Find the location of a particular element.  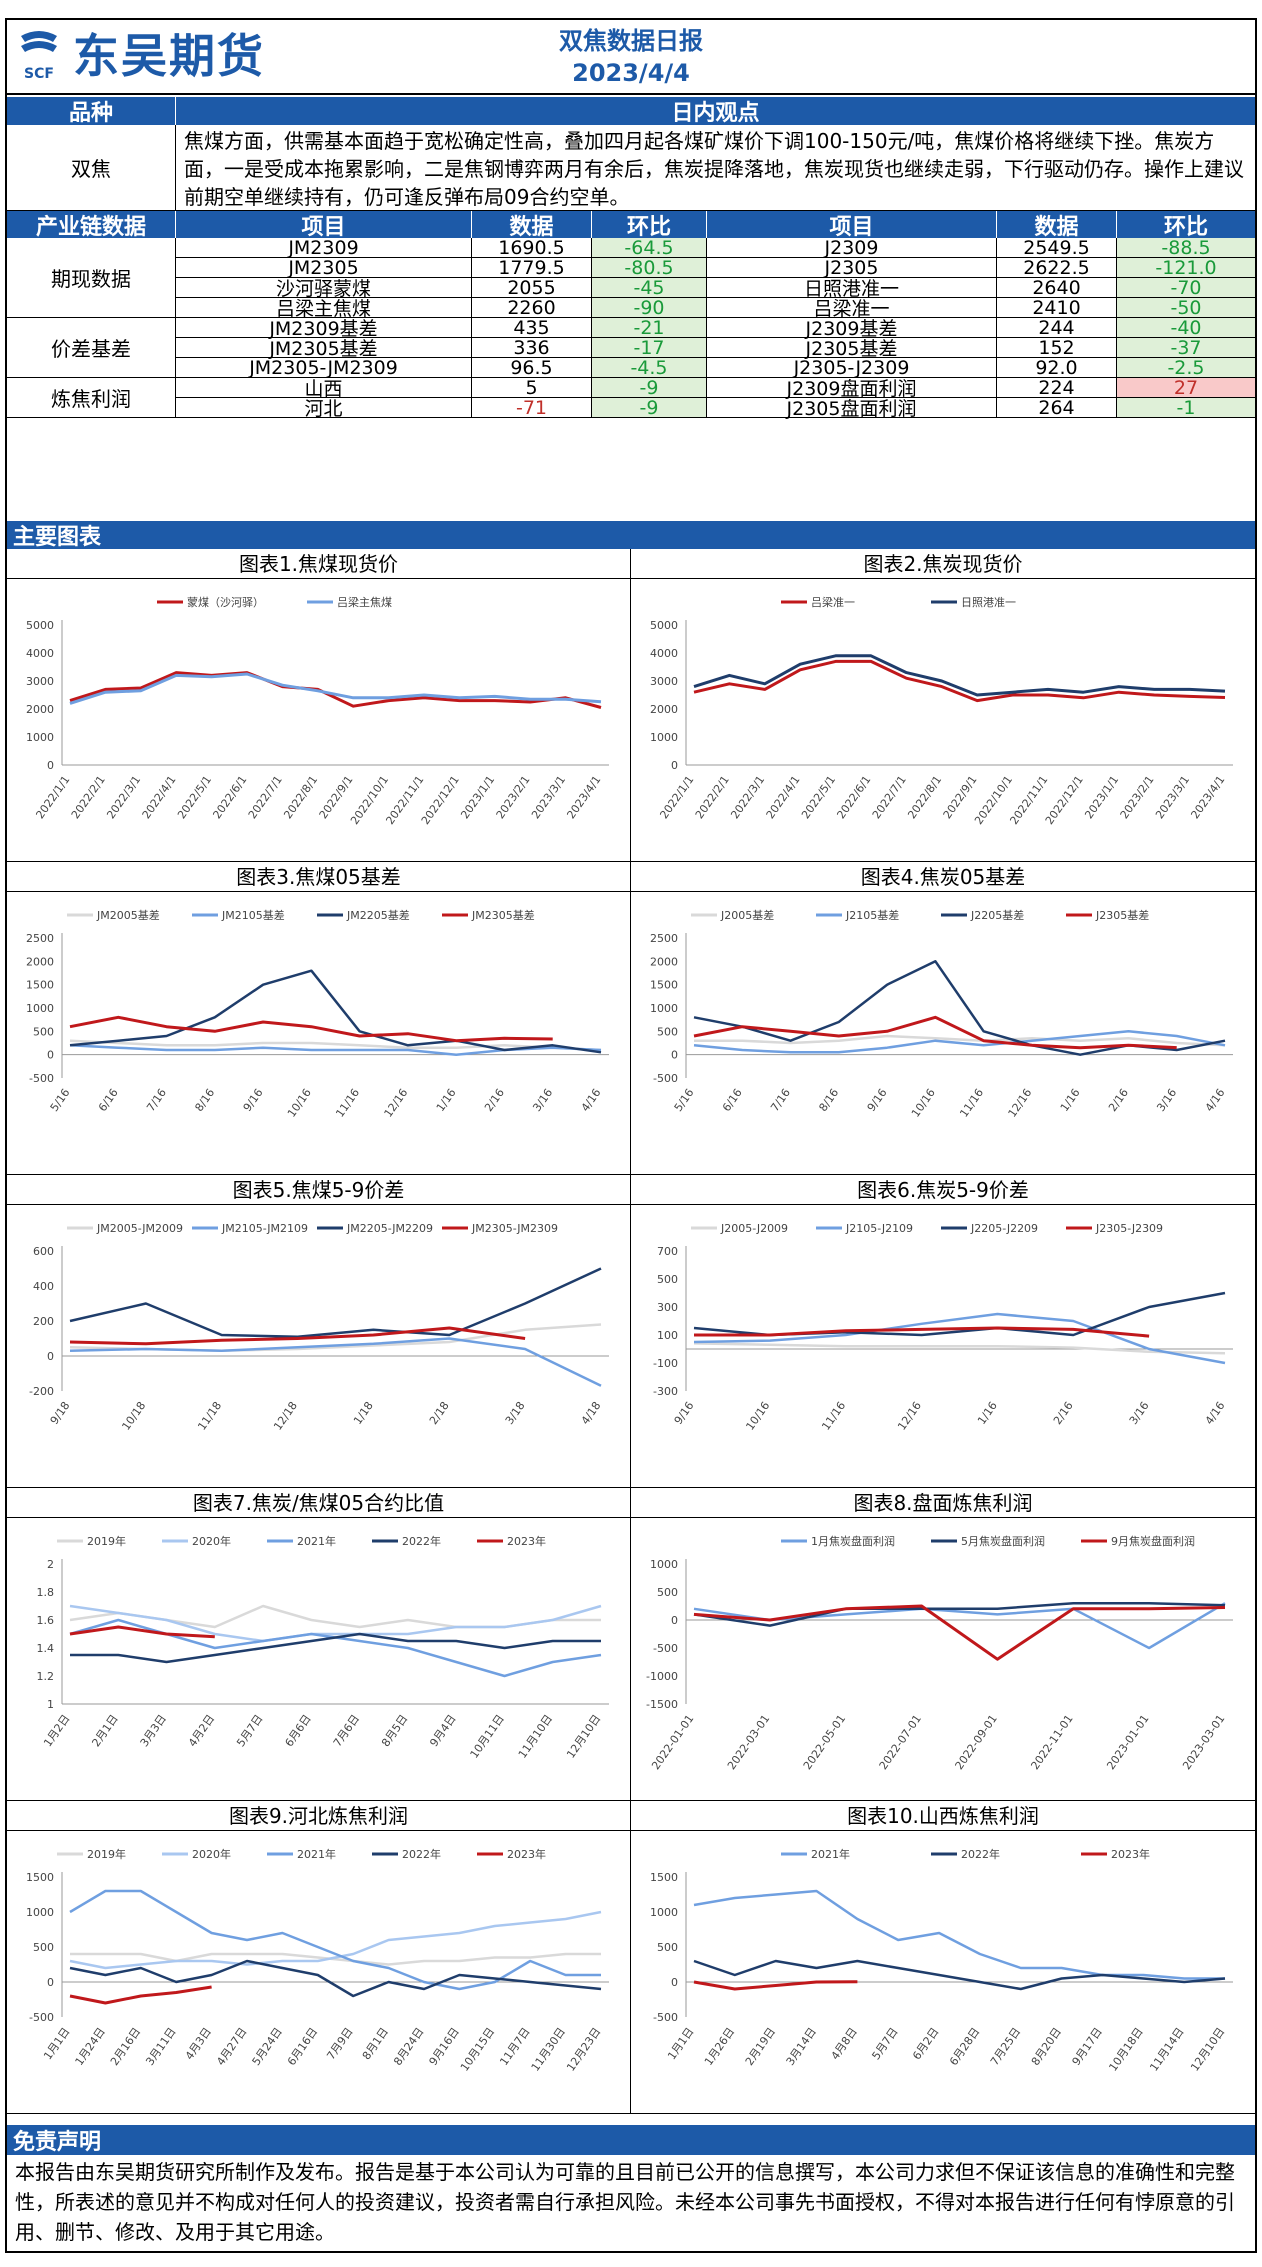

x-tick-label: 2022-07-01 is located at coordinates (900, 1742).